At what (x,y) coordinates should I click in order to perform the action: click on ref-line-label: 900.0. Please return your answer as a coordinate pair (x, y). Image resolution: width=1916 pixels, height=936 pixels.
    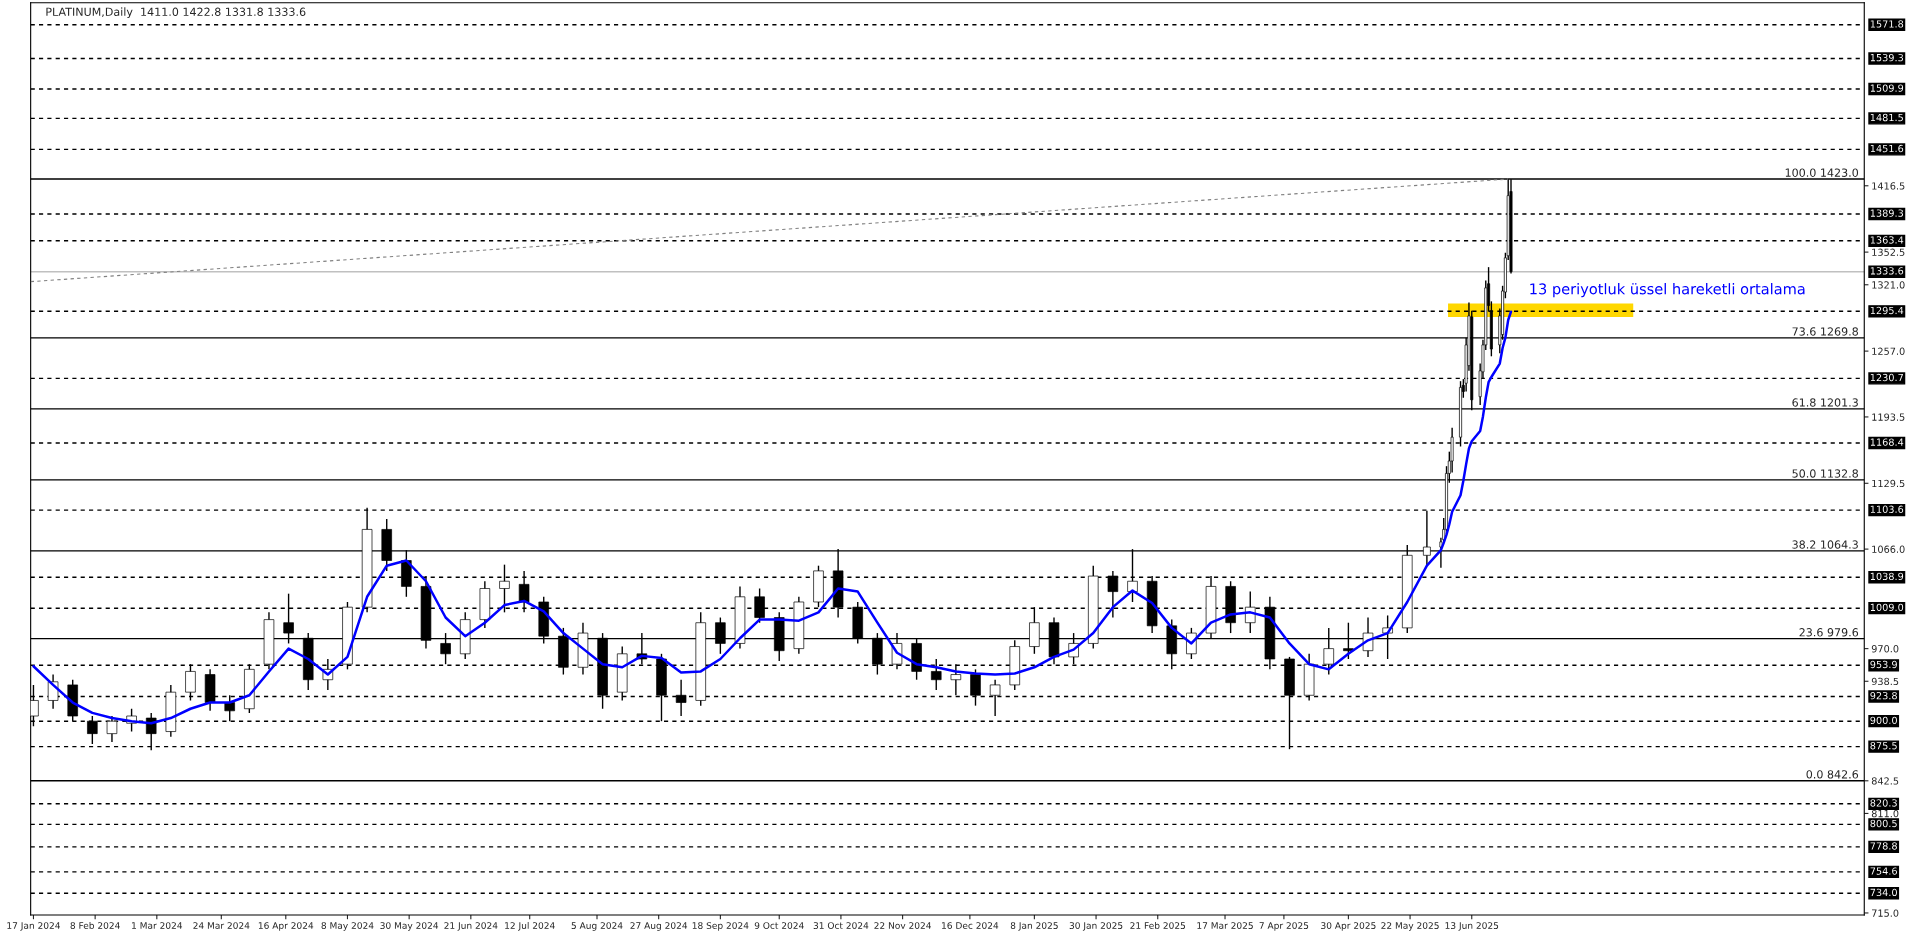
    Looking at the image, I should click on (1883, 720).